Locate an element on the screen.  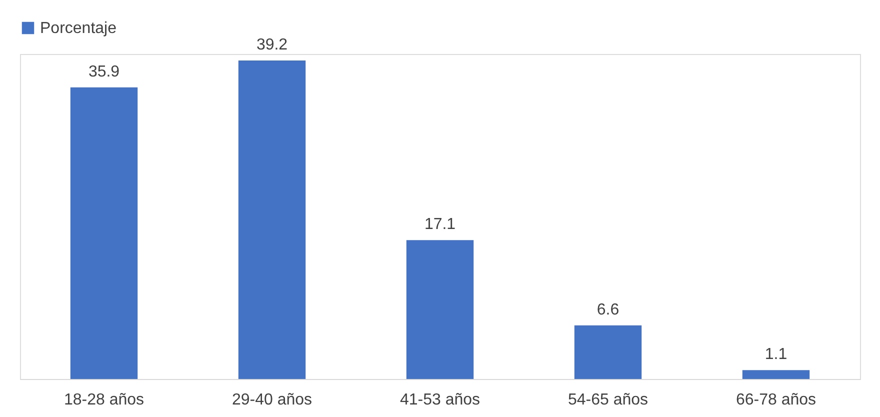
data-label: 39.2 is located at coordinates (272, 45).